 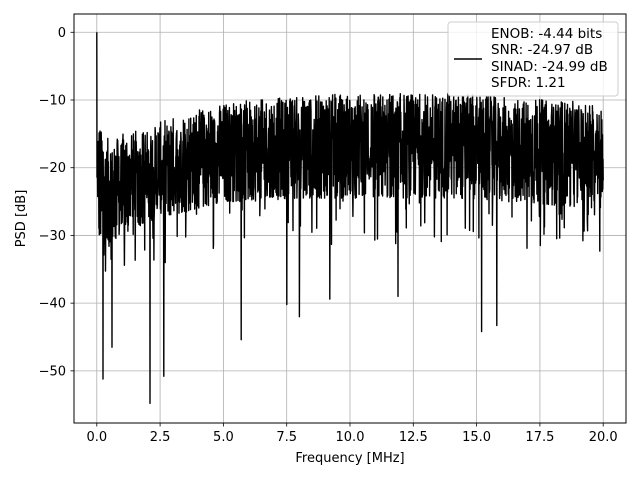 What do you see at coordinates (542, 50) in the screenshot?
I see `legend-entry-snr: SNR: -24.97 dB` at bounding box center [542, 50].